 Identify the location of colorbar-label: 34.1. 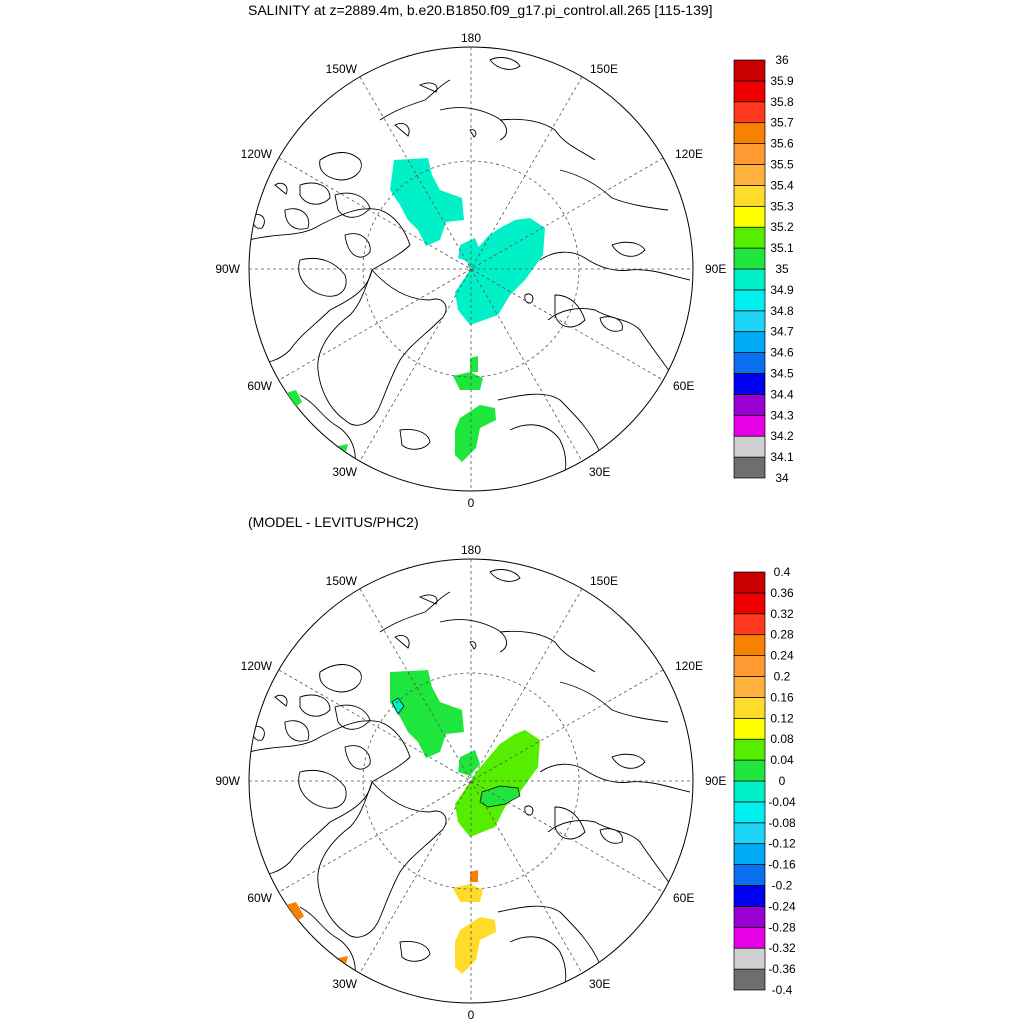
(782, 457).